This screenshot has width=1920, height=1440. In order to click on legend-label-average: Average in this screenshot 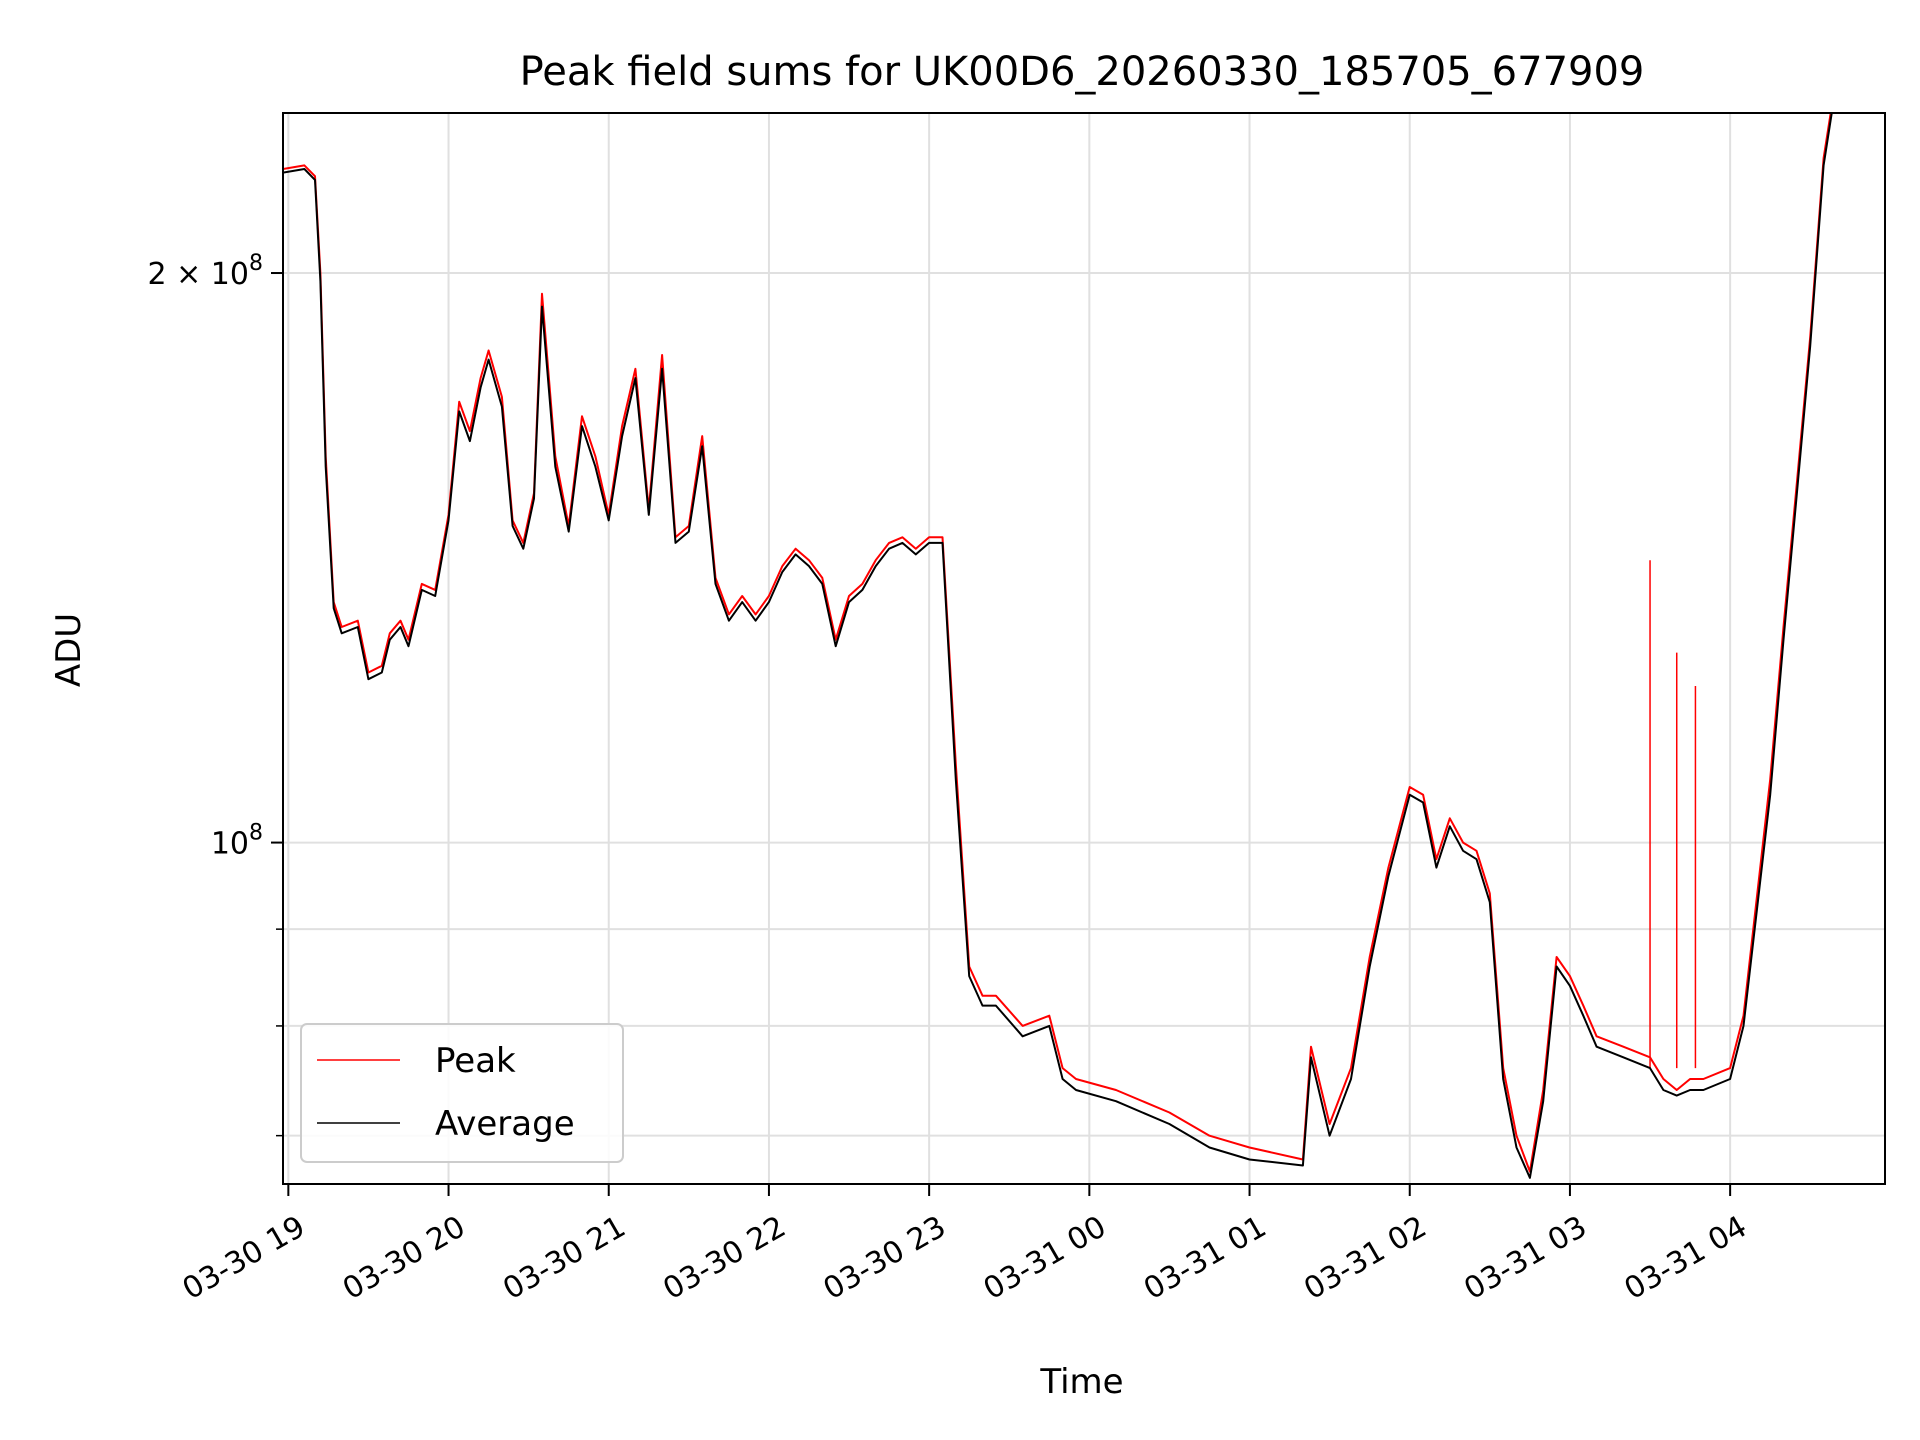, I will do `click(505, 1124)`.